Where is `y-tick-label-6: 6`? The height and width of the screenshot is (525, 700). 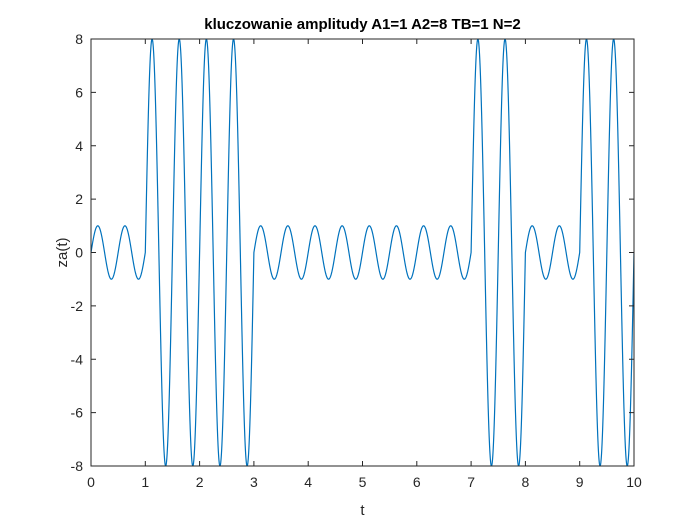
y-tick-label-6: 6 is located at coordinates (79, 92).